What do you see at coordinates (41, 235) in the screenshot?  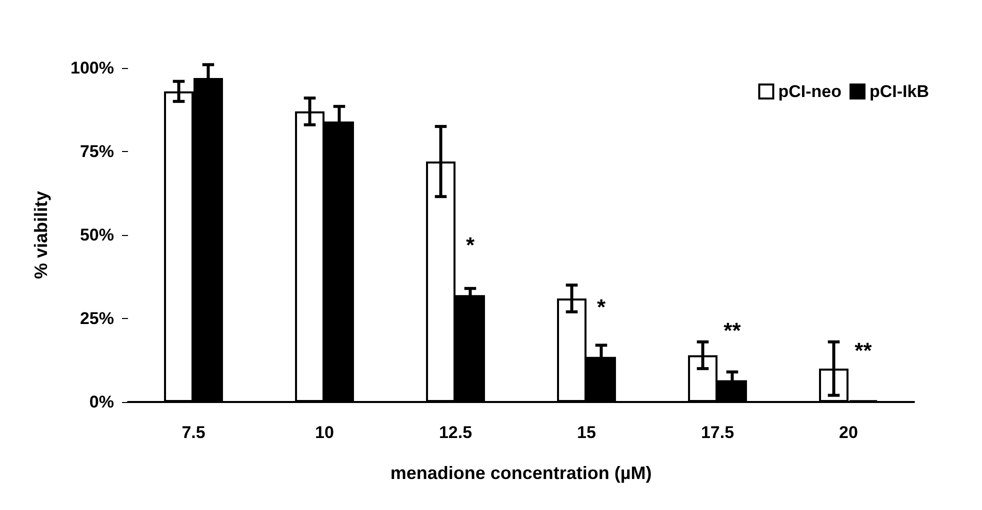 I see `y-axis-title: % viability` at bounding box center [41, 235].